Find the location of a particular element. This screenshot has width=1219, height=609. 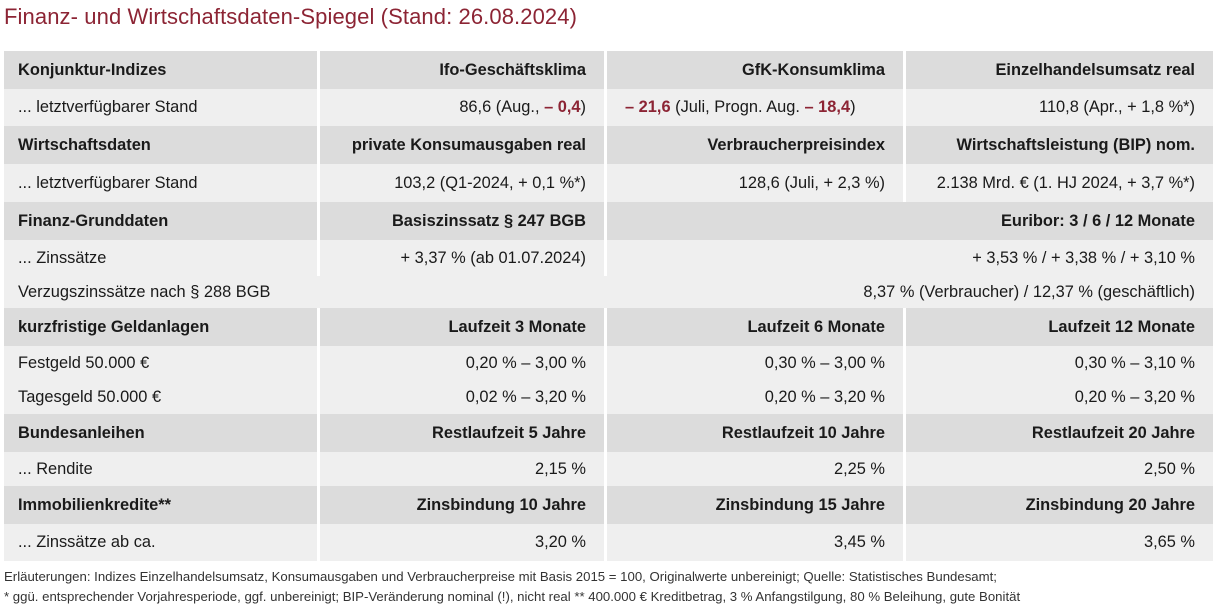

column-header: Restlaufzeit 5 Jahre is located at coordinates (463, 433).